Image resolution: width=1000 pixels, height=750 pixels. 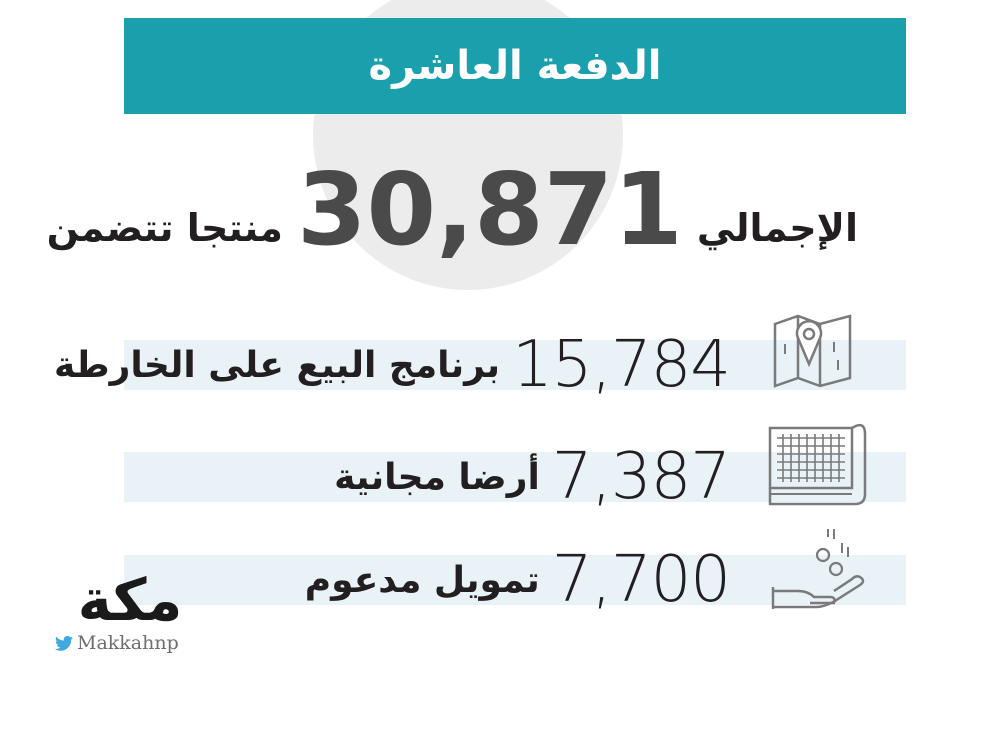 What do you see at coordinates (422, 580) in the screenshot?
I see `stat-label: تمويل مدعوم` at bounding box center [422, 580].